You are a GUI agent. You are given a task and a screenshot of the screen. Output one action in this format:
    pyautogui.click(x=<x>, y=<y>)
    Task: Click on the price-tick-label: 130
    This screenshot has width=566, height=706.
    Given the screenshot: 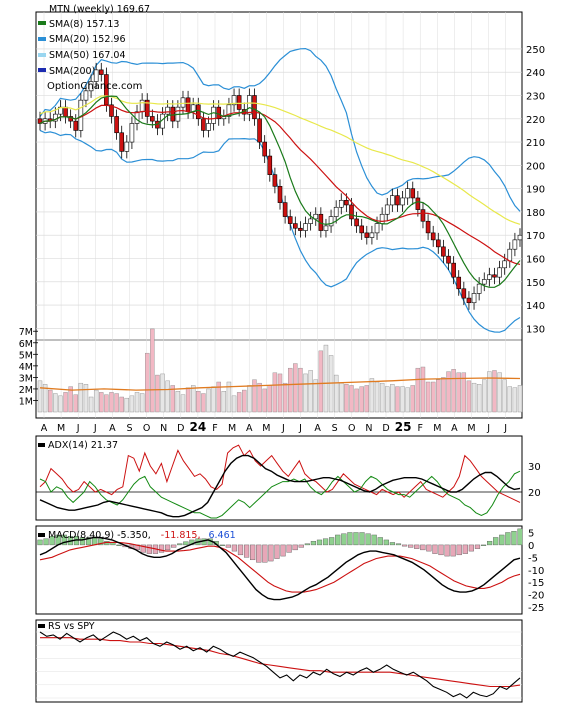 What is the action you would take?
    pyautogui.click(x=535, y=329)
    